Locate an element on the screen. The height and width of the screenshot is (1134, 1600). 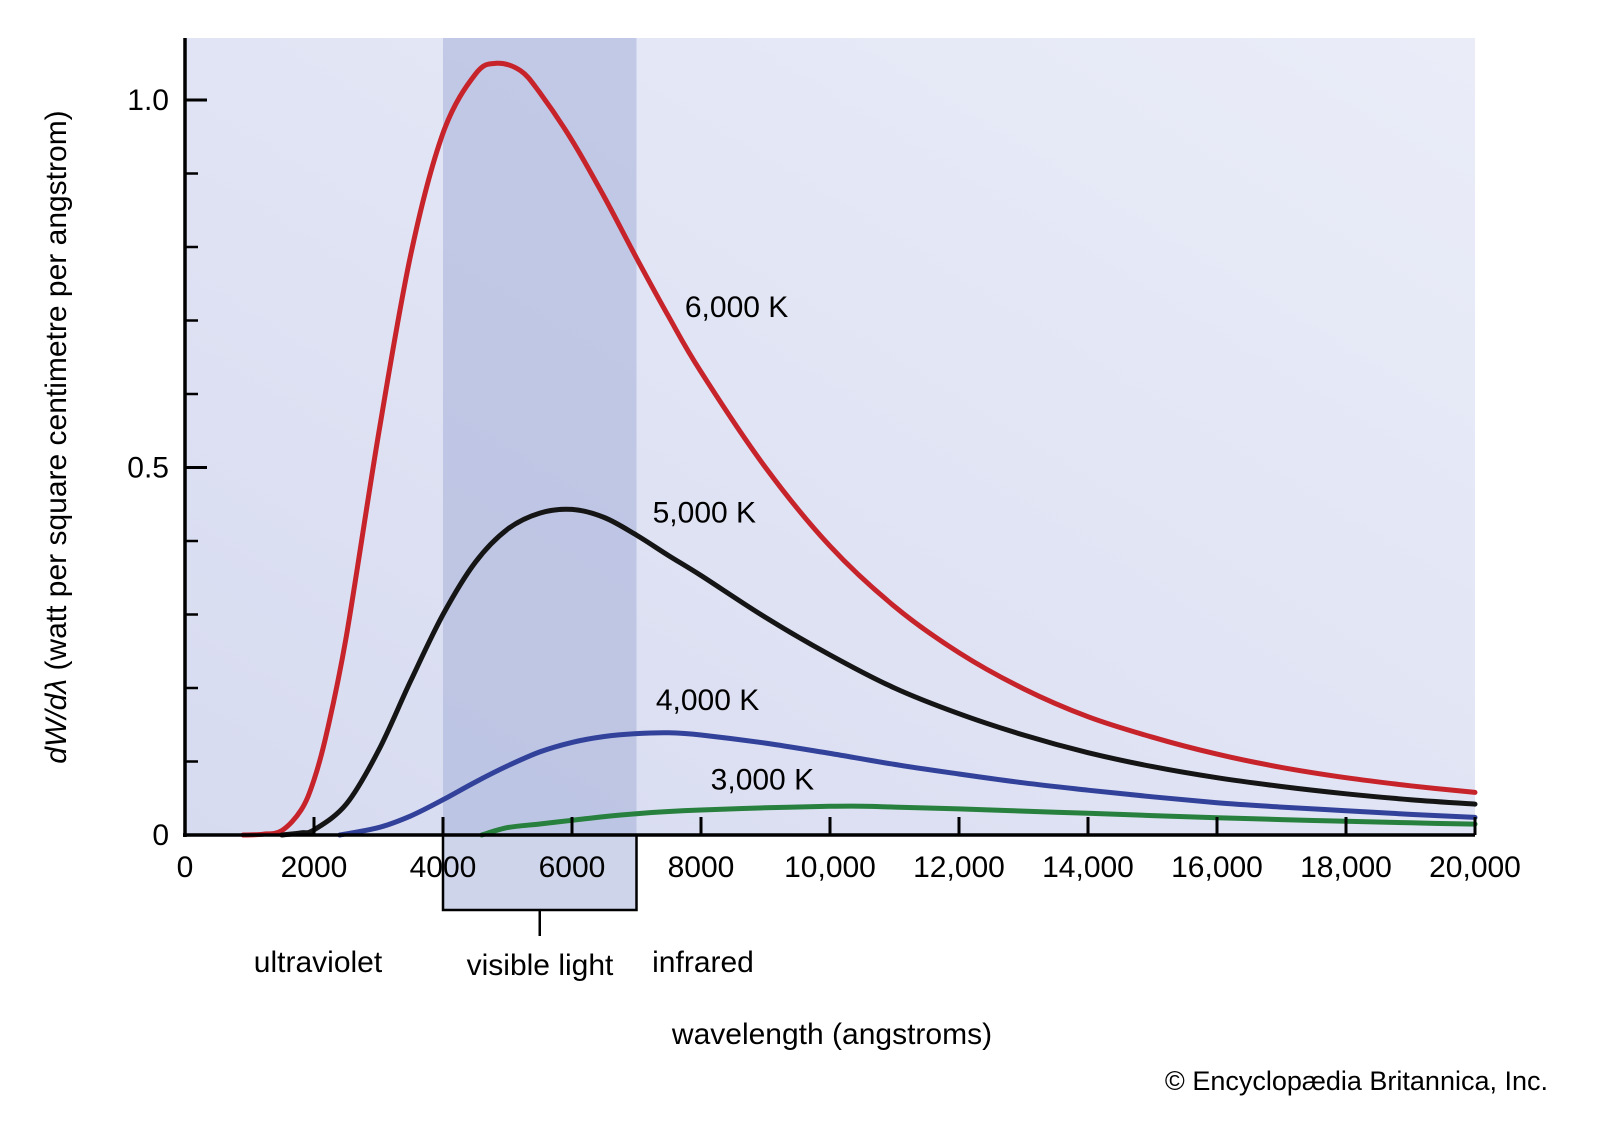
x-tick-label: 2000 is located at coordinates (314, 867).